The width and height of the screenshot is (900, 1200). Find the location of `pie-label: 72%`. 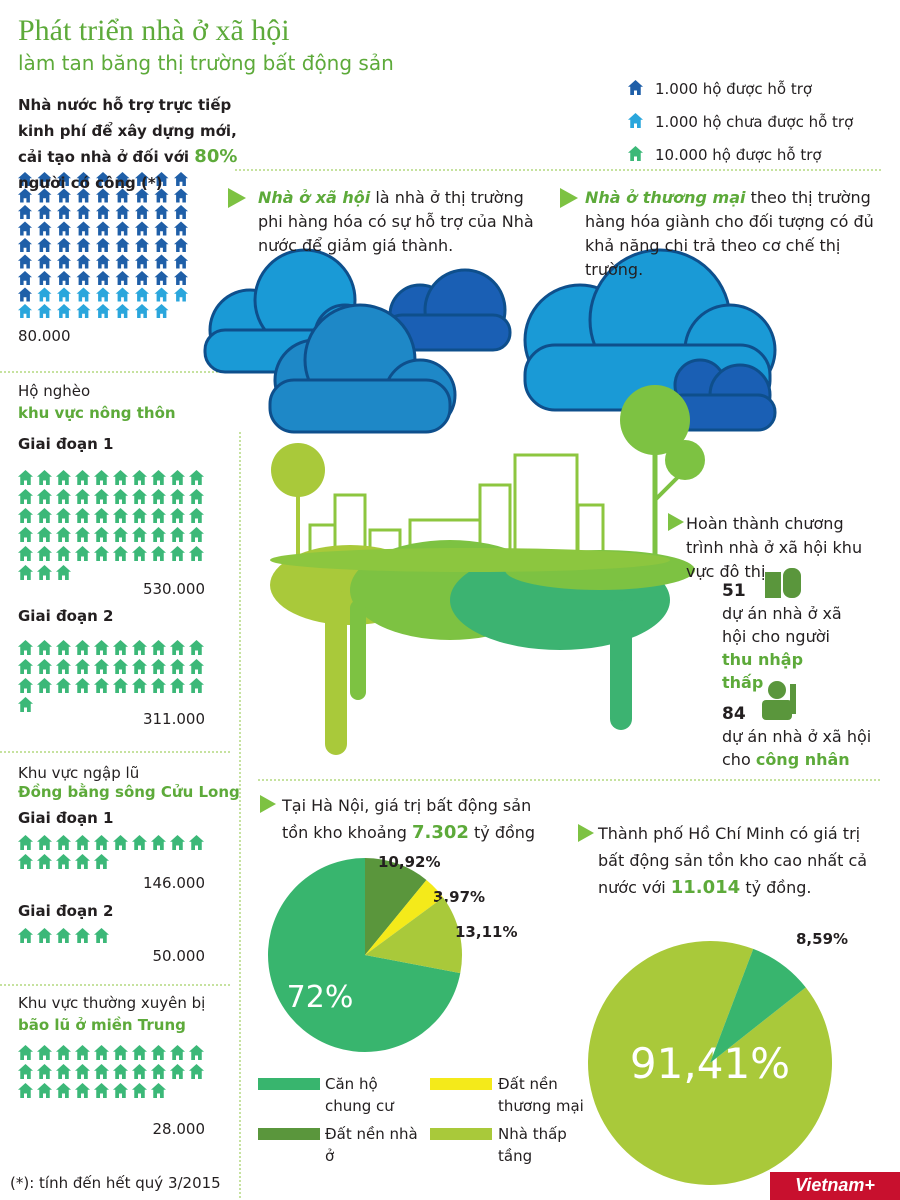

pie-label: 72% is located at coordinates (320, 997).